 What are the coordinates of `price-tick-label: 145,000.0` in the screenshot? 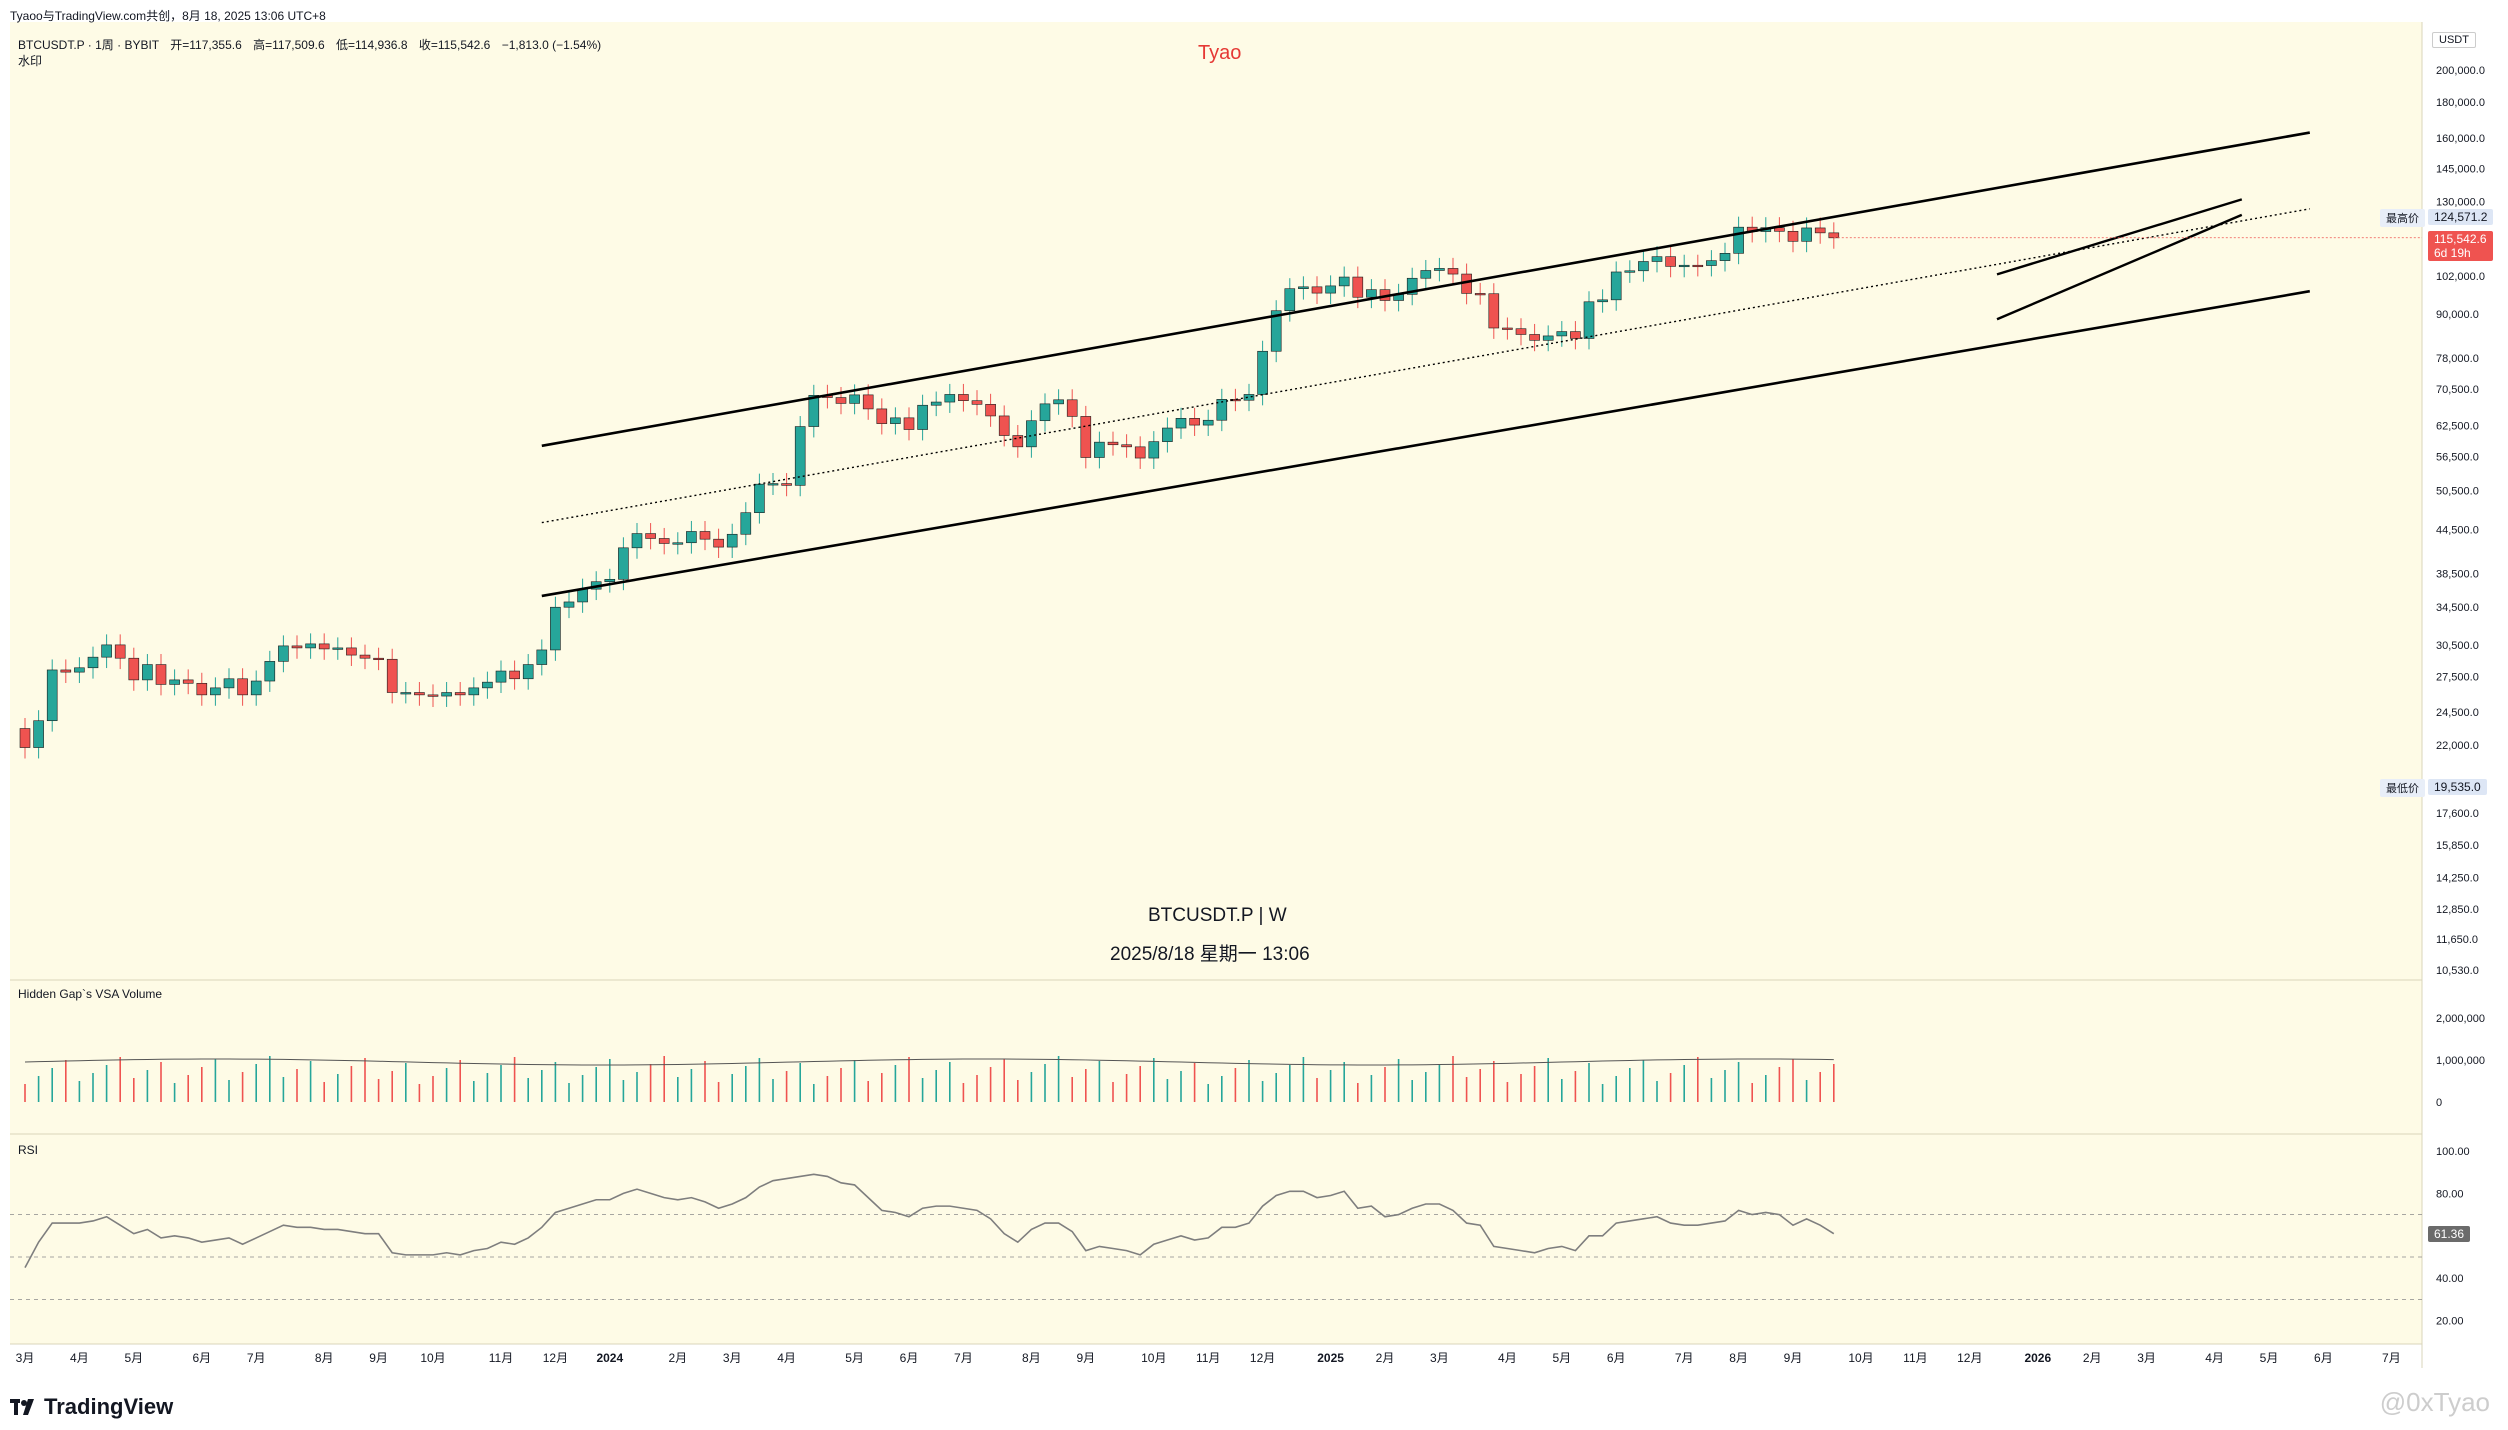 It's located at (2460, 169).